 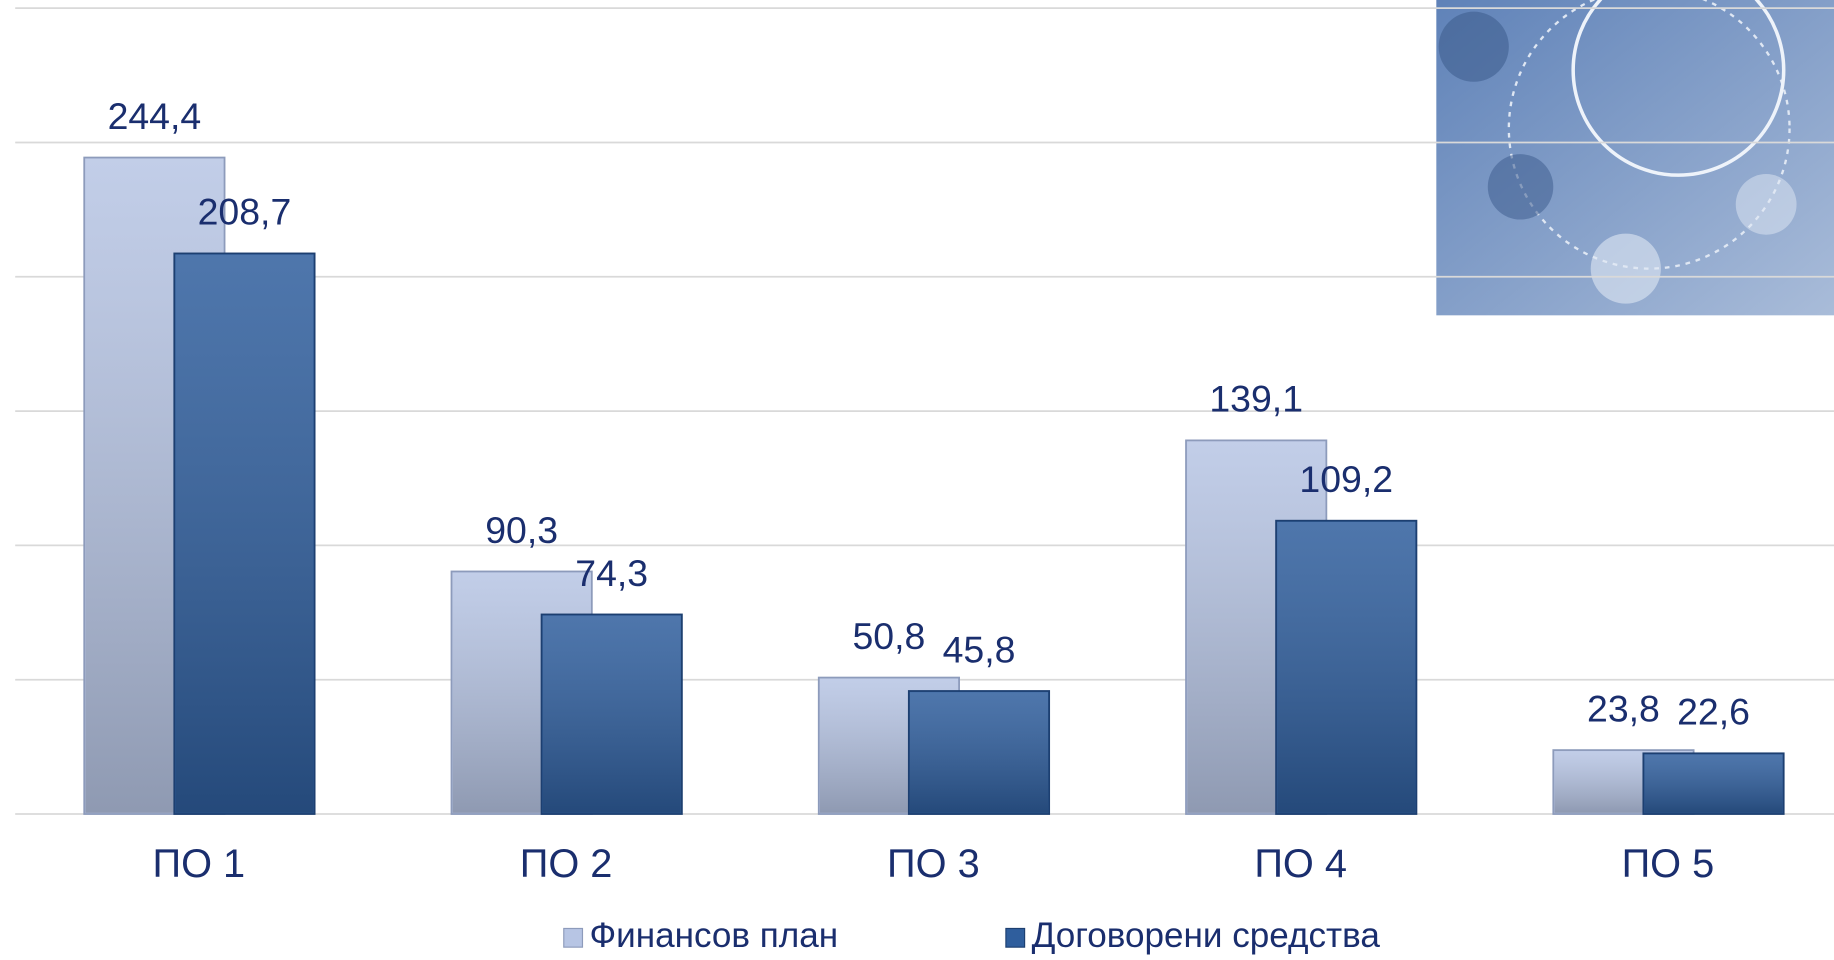 What do you see at coordinates (1713, 712) in the screenshot?
I see `data-label: 22,6` at bounding box center [1713, 712].